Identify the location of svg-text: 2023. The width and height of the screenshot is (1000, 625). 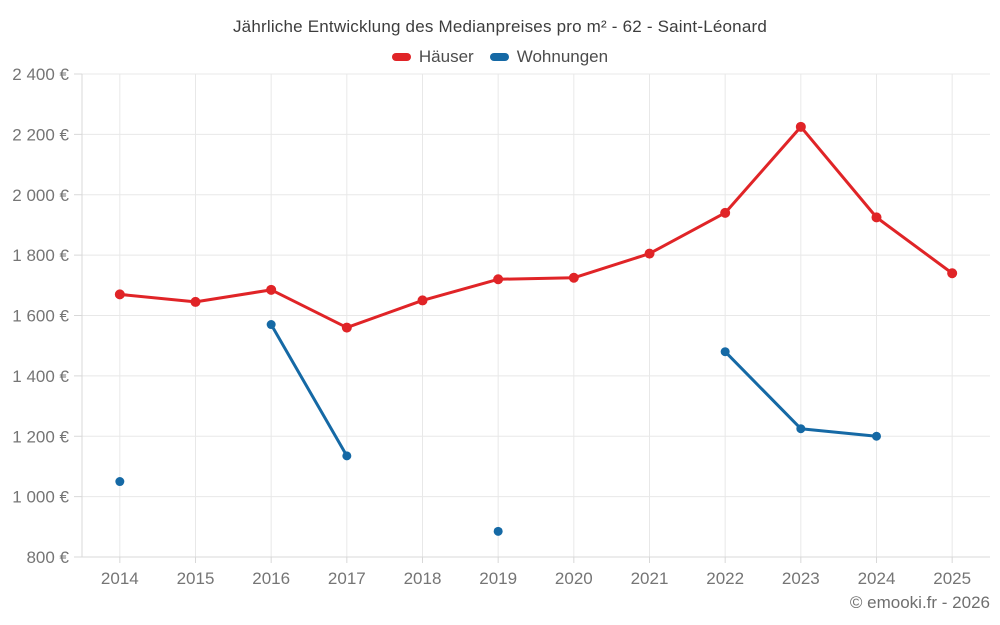
(801, 578).